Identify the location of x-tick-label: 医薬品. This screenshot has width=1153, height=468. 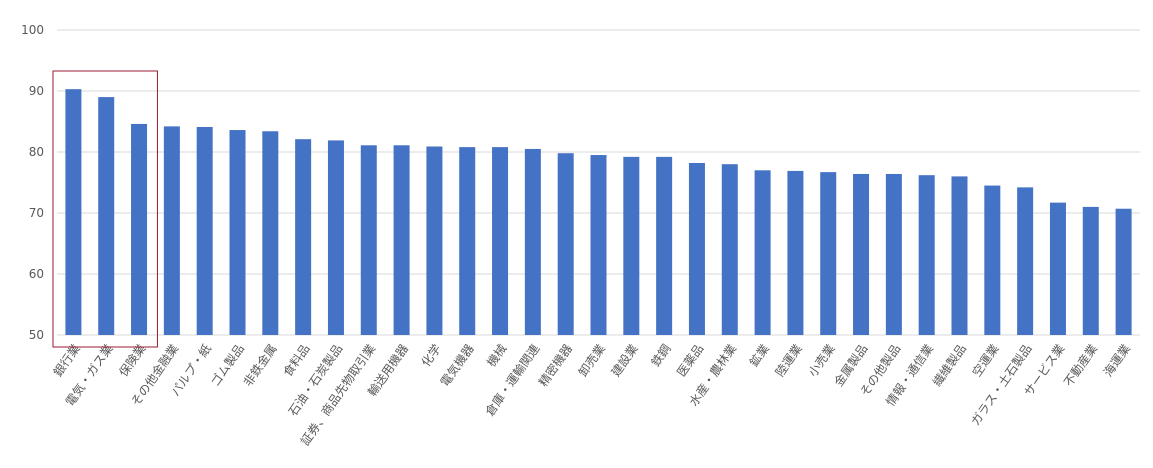
(690, 361).